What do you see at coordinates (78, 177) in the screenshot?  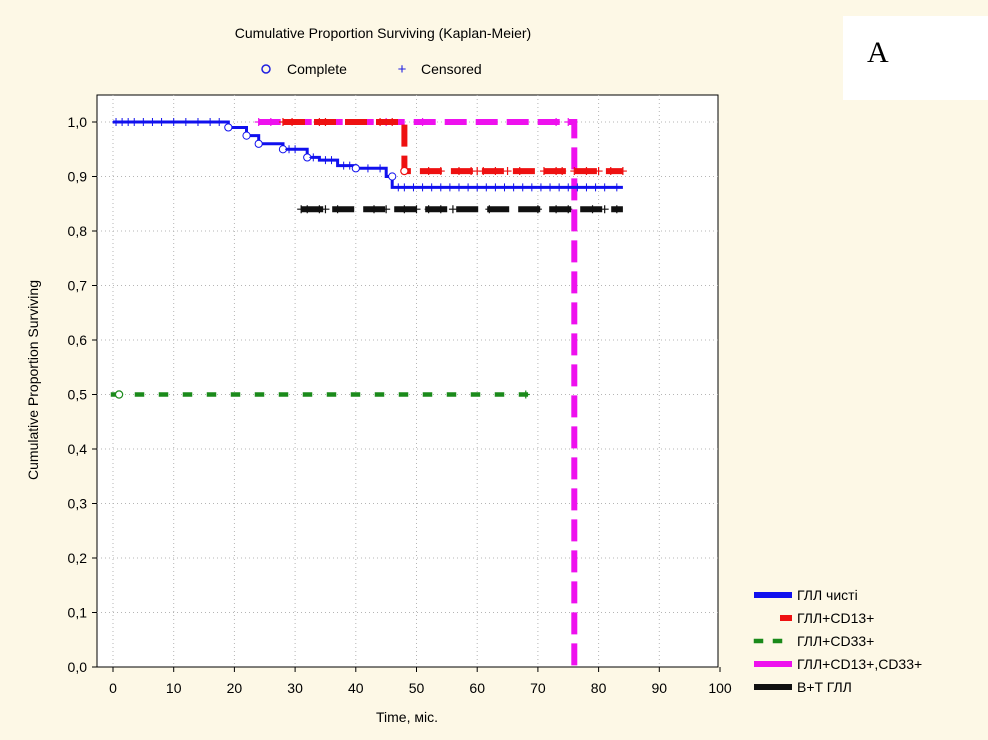 I see `y-tick-label: 0,9` at bounding box center [78, 177].